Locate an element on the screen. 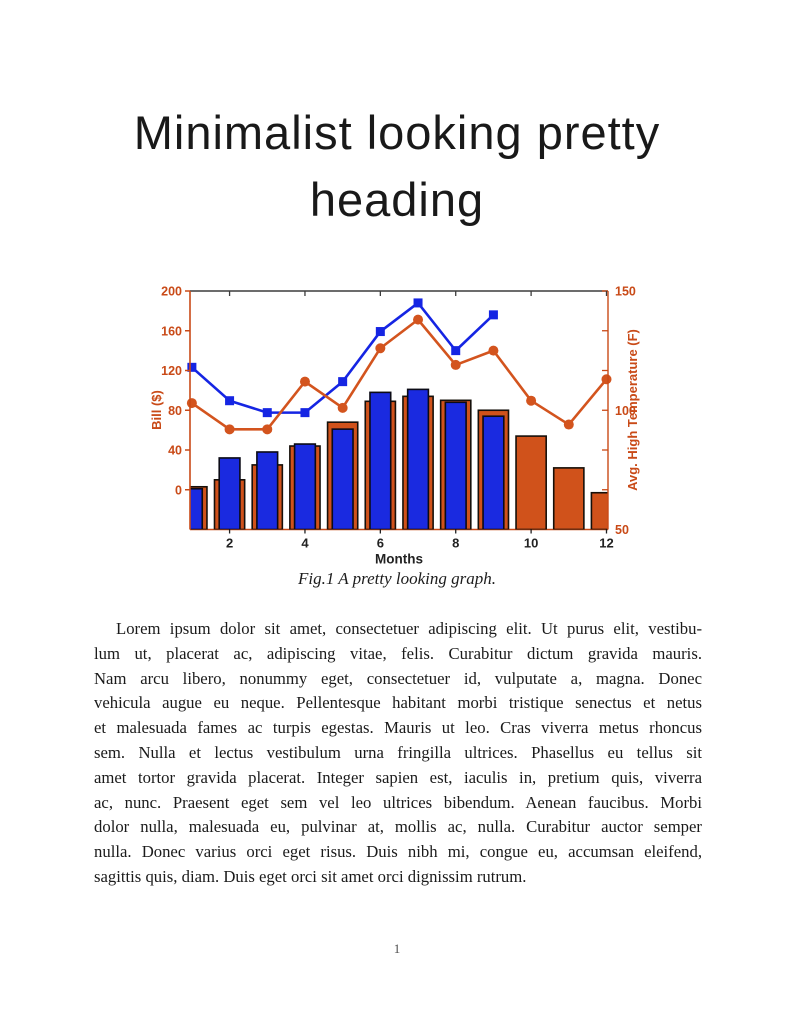  right-axis-tick-label: 50 is located at coordinates (622, 530).